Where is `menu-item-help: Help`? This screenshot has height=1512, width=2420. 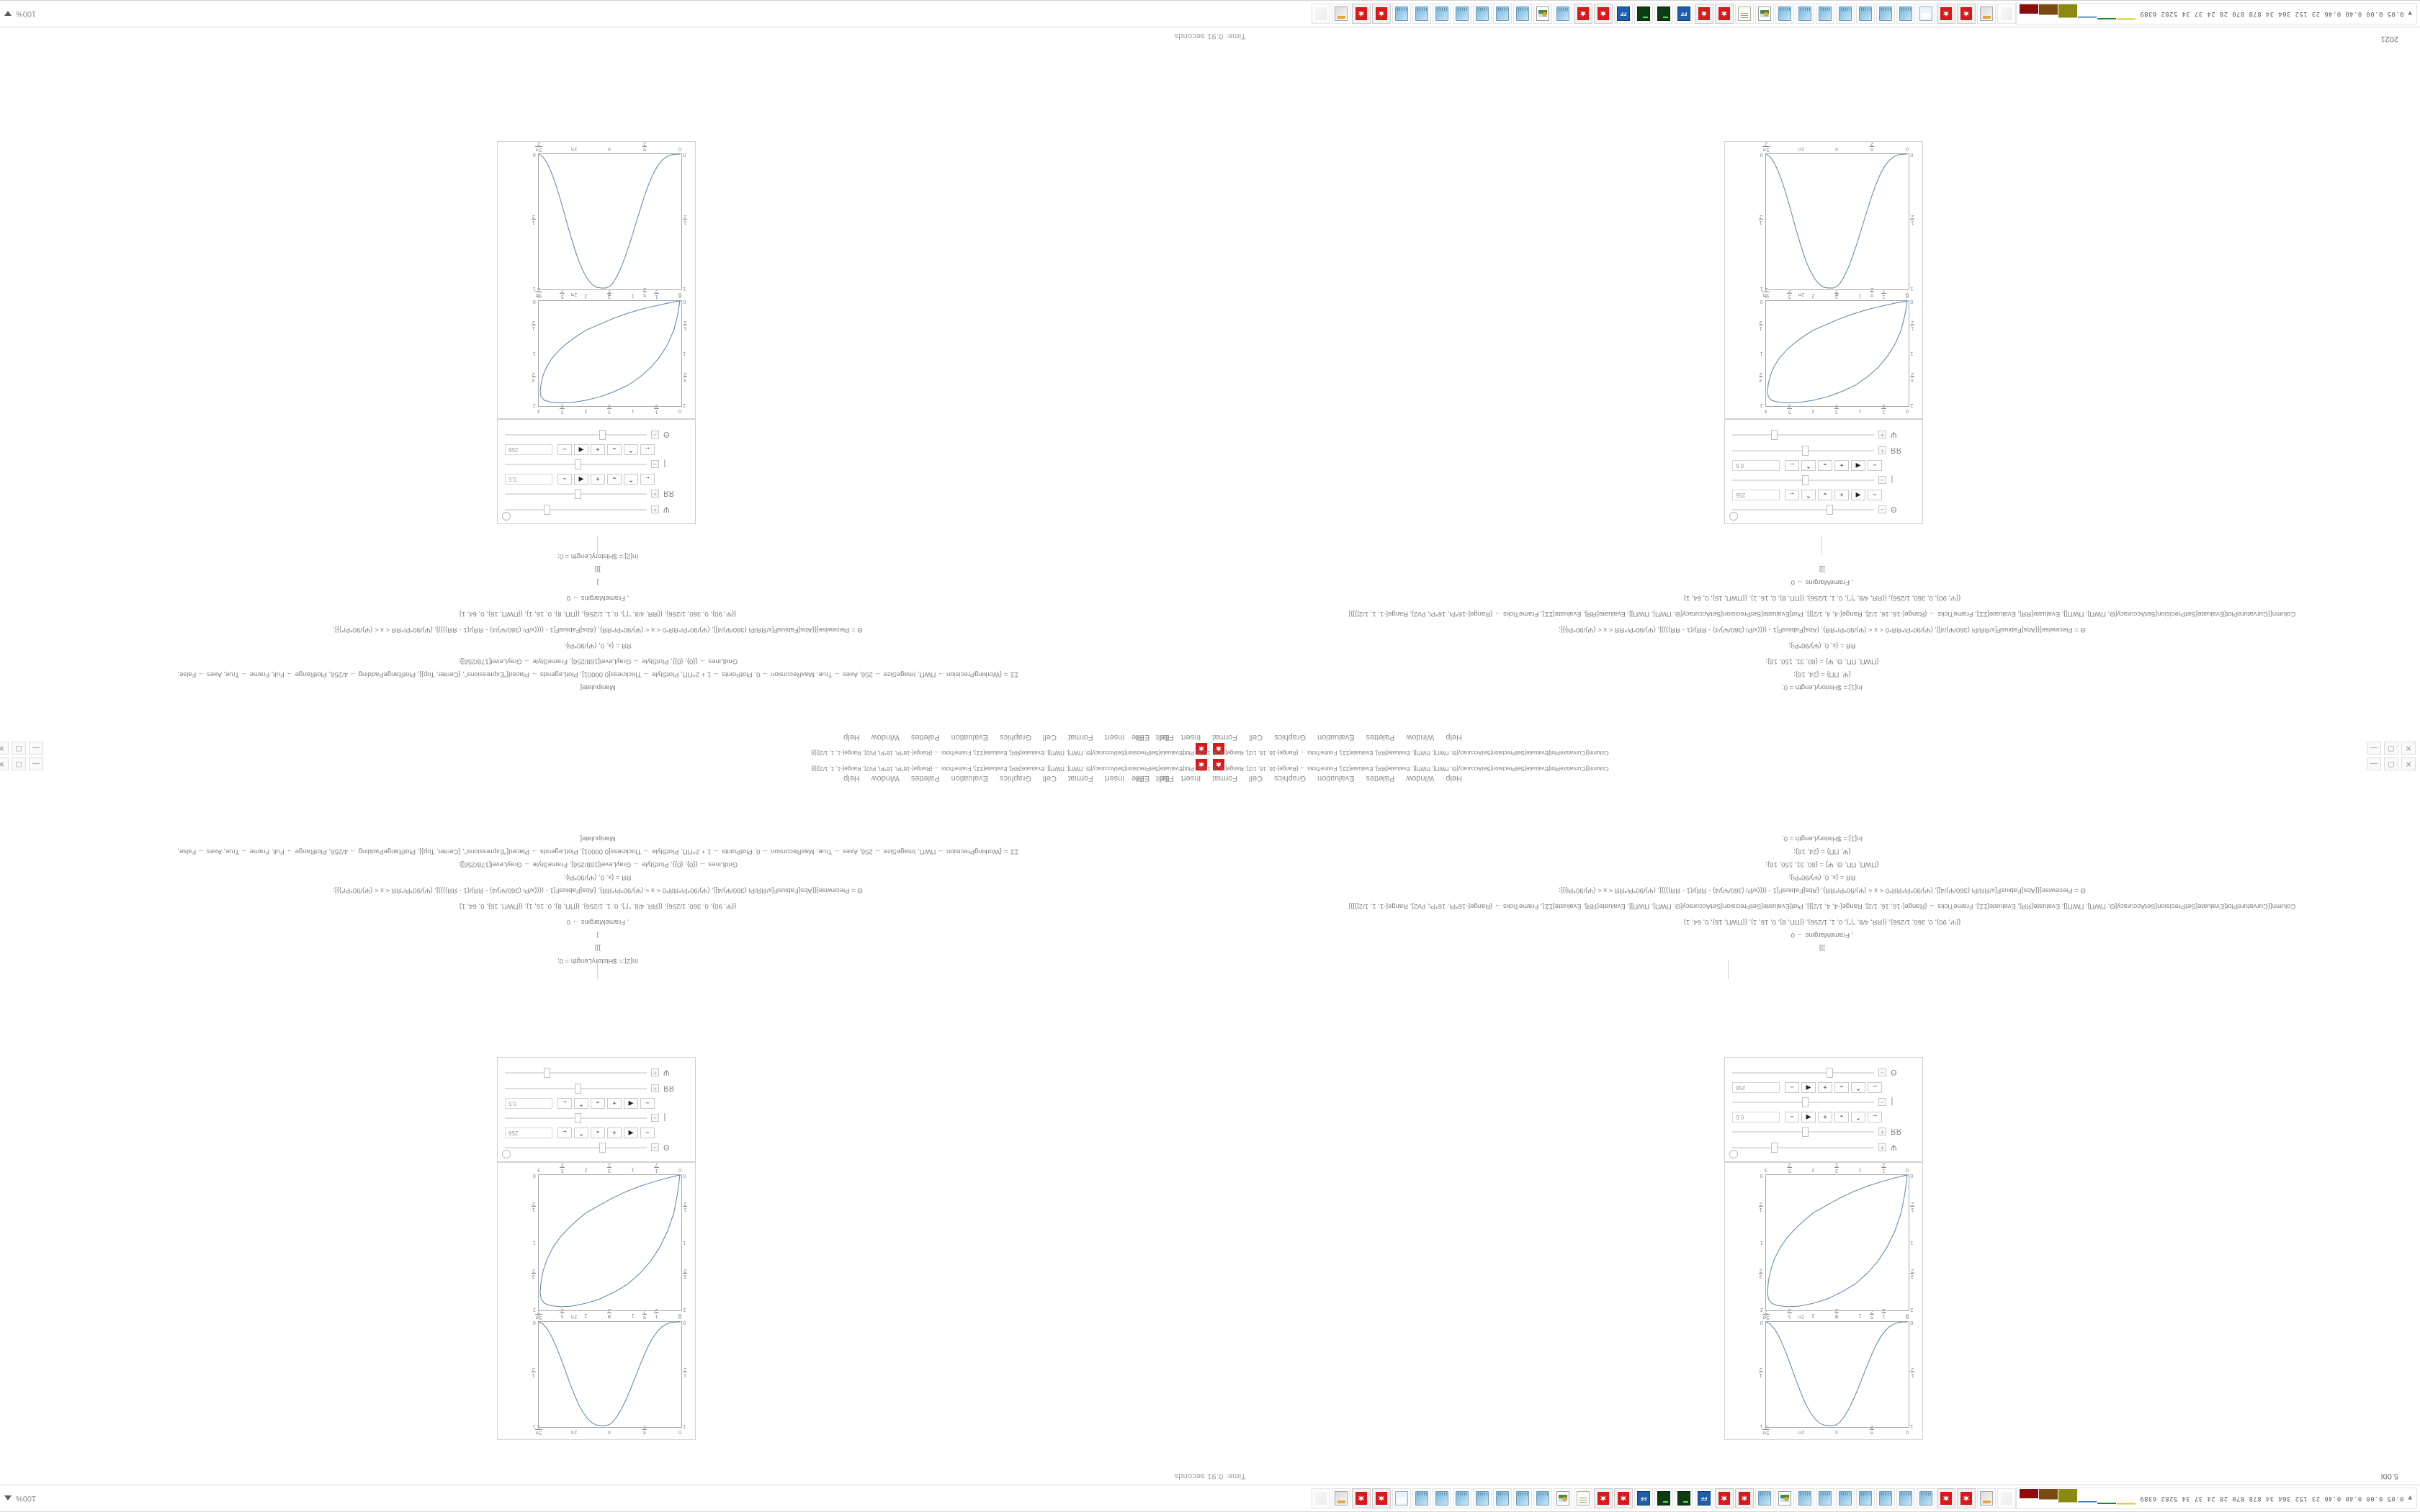 menu-item-help: Help is located at coordinates (851, 737).